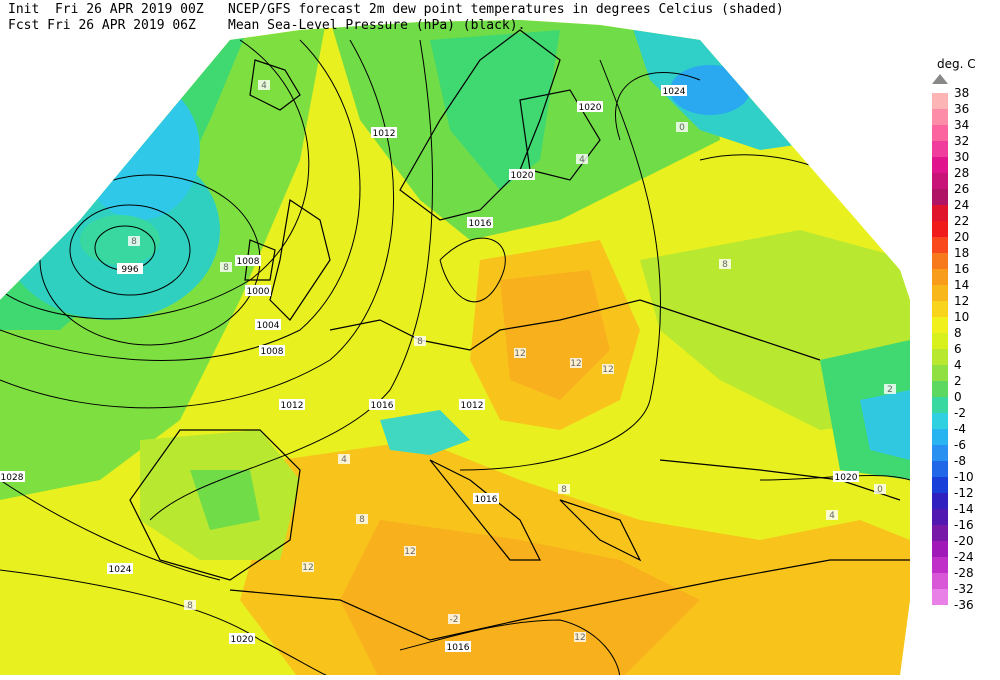  I want to click on legend-label: -20, so click(964, 541).